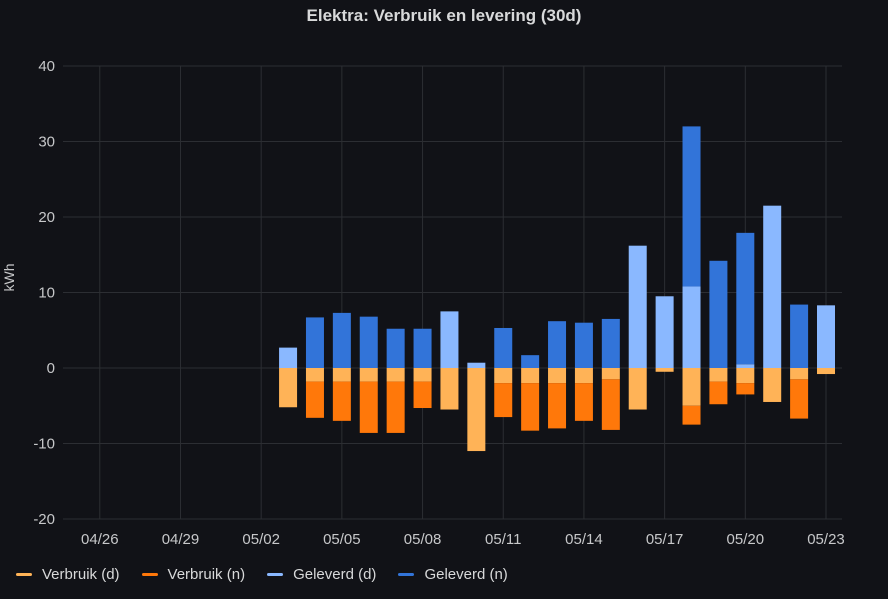  Describe the element at coordinates (9, 278) in the screenshot. I see `y-axis-label: kWh` at that location.